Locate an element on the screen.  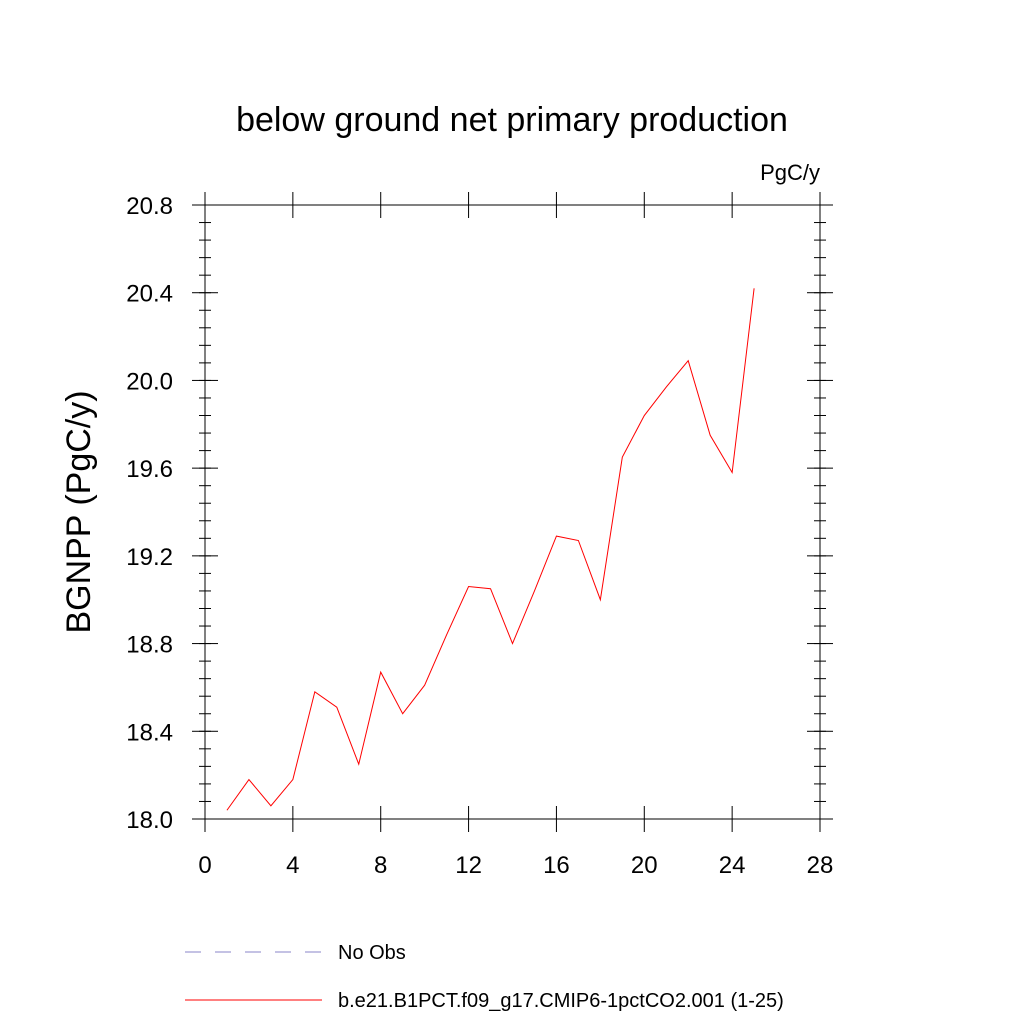
legend-label: No Obs is located at coordinates (372, 953).